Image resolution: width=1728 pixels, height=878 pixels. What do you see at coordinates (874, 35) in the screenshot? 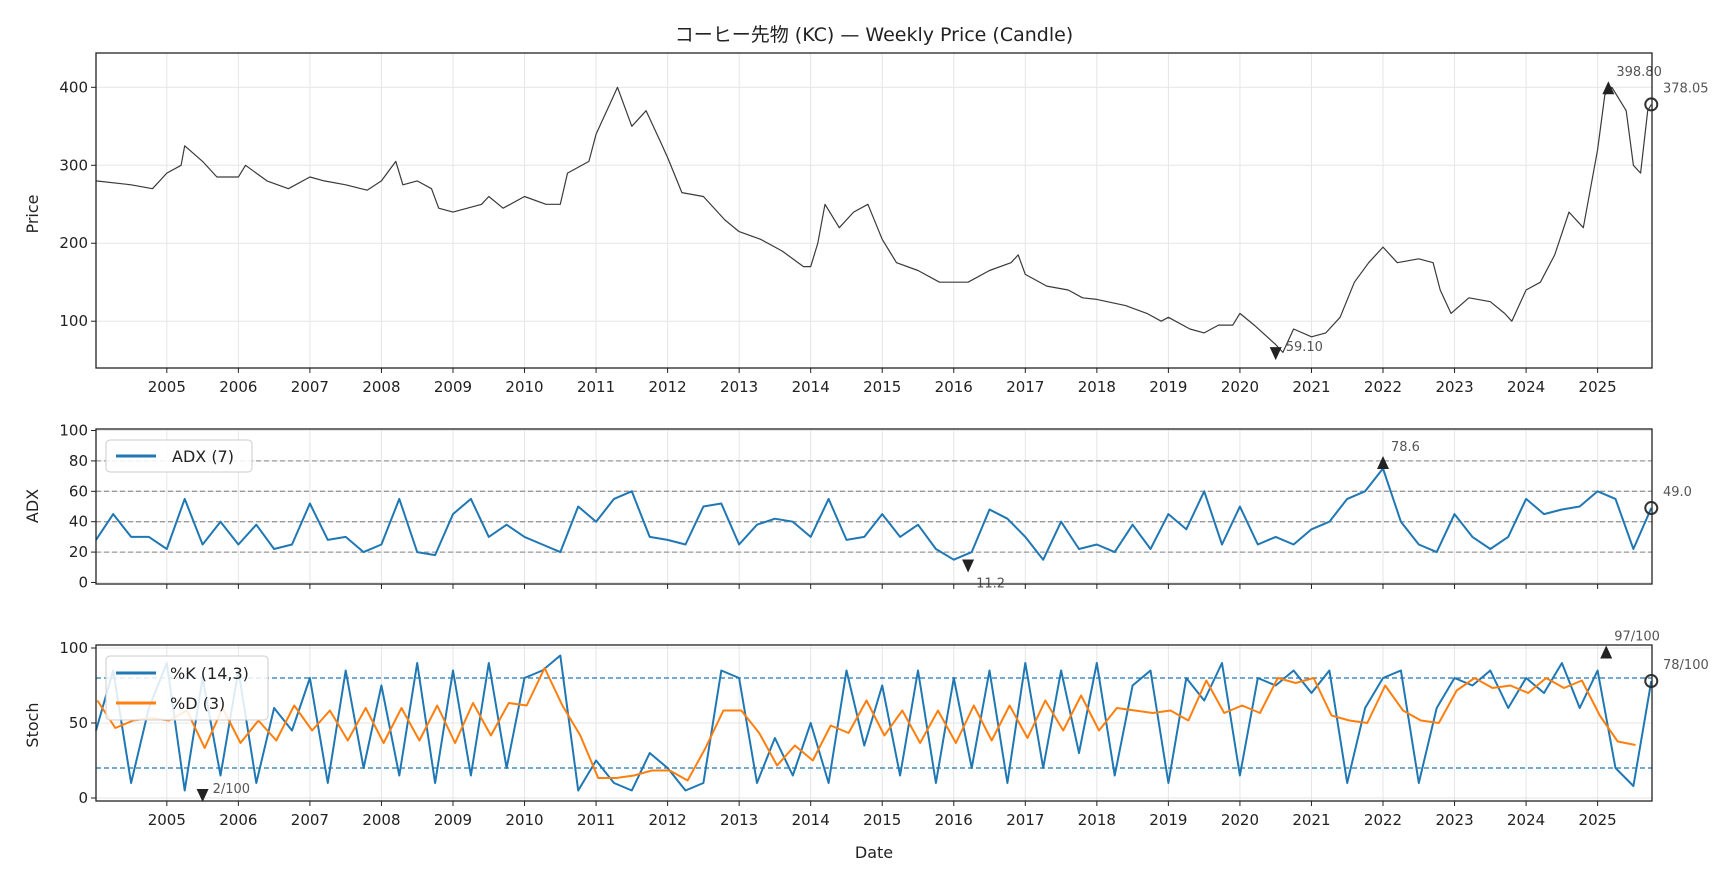
I see `chart-title: コーヒー先物 (KC) — Weekly Price (Candle)` at bounding box center [874, 35].